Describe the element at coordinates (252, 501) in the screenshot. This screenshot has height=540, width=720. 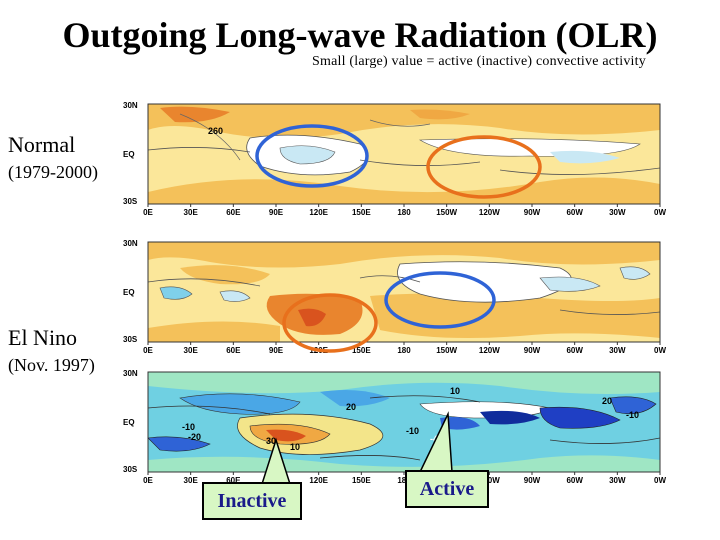
I see `inactive-callout: Inactive` at that location.